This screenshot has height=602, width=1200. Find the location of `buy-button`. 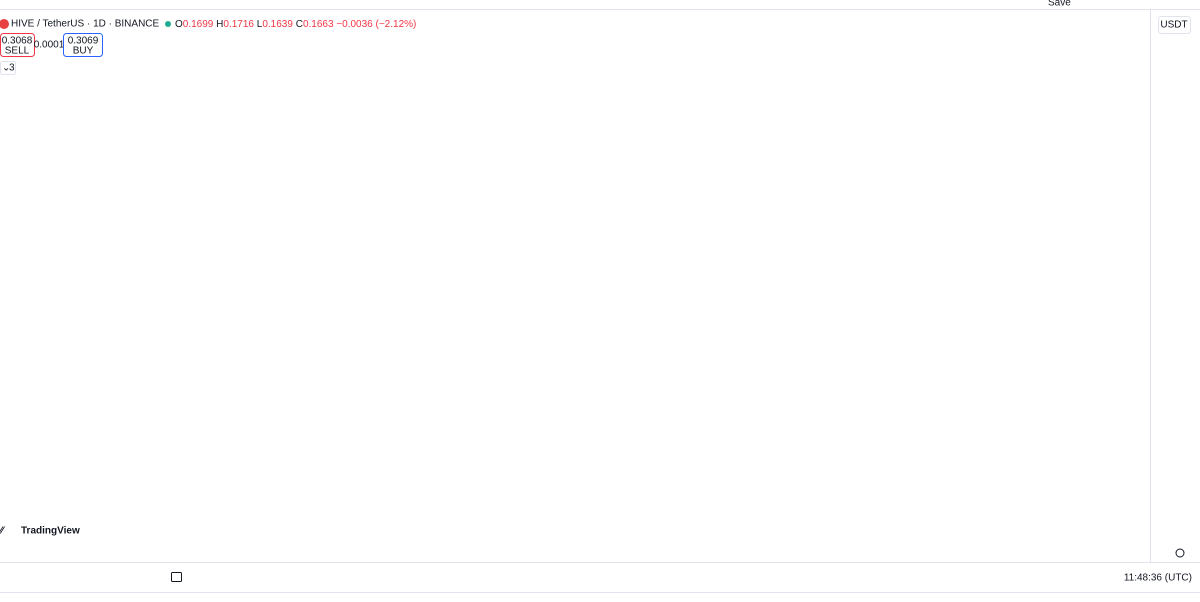

buy-button is located at coordinates (83, 45).